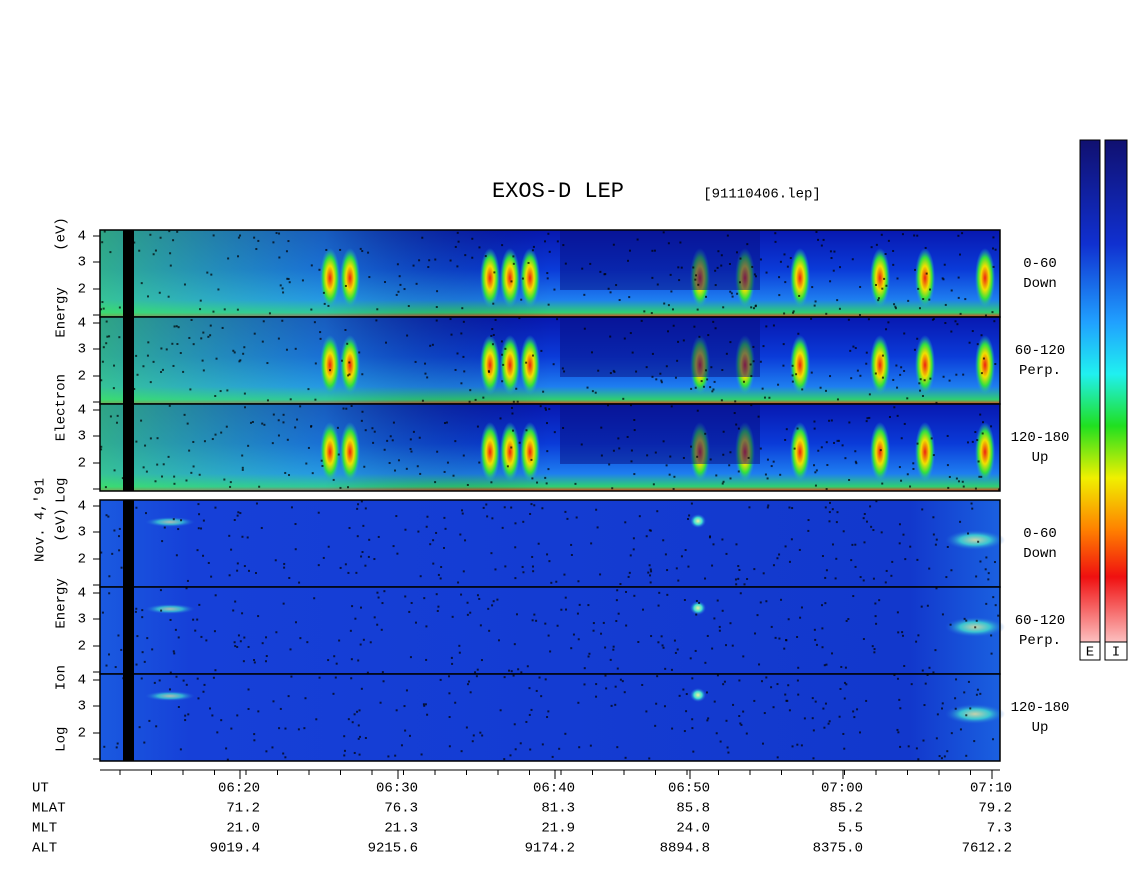 The image size is (1130, 875). Describe the element at coordinates (1040, 708) in the screenshot. I see `channel-angle: 120-180` at that location.